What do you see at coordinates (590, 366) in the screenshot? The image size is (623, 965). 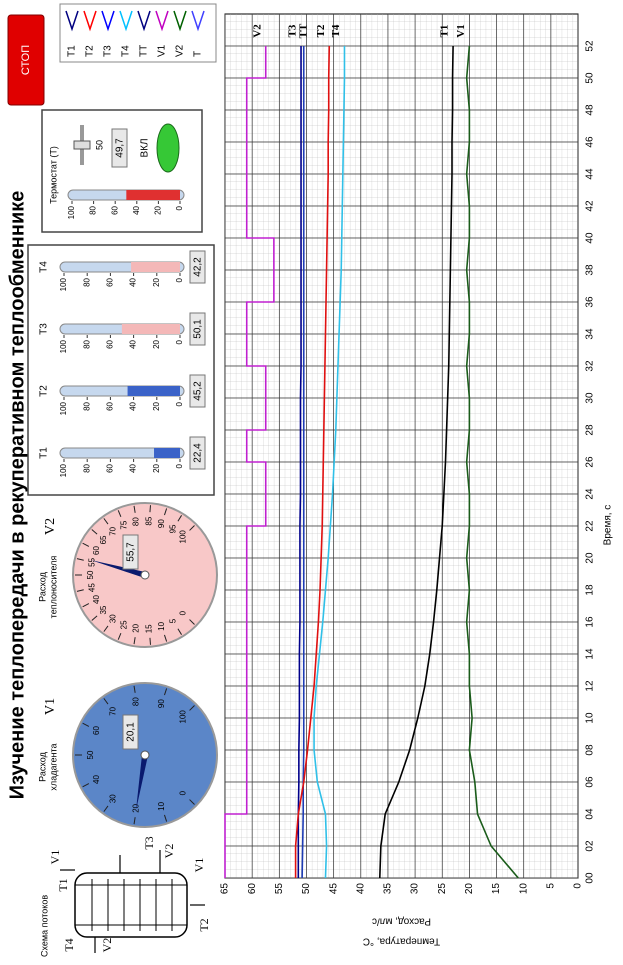 I see `x-tick-label: 32` at bounding box center [590, 366].